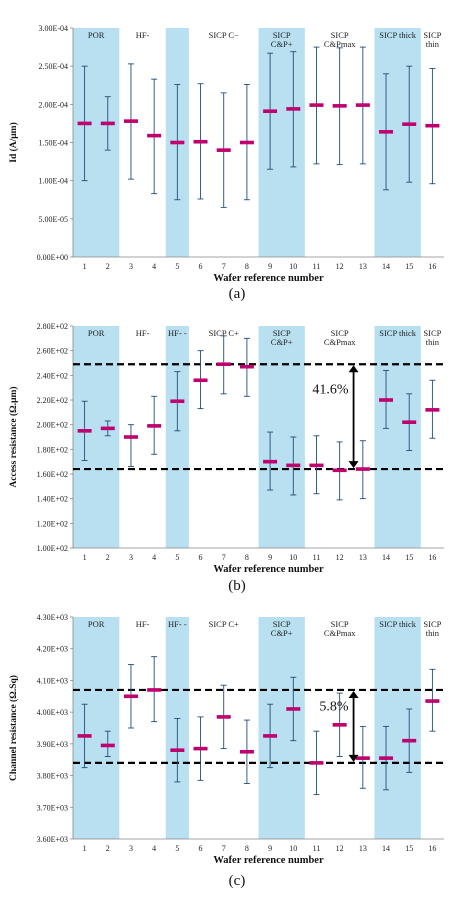 The width and height of the screenshot is (474, 897). Describe the element at coordinates (386, 266) in the screenshot. I see `x-tick-label: 14` at that location.